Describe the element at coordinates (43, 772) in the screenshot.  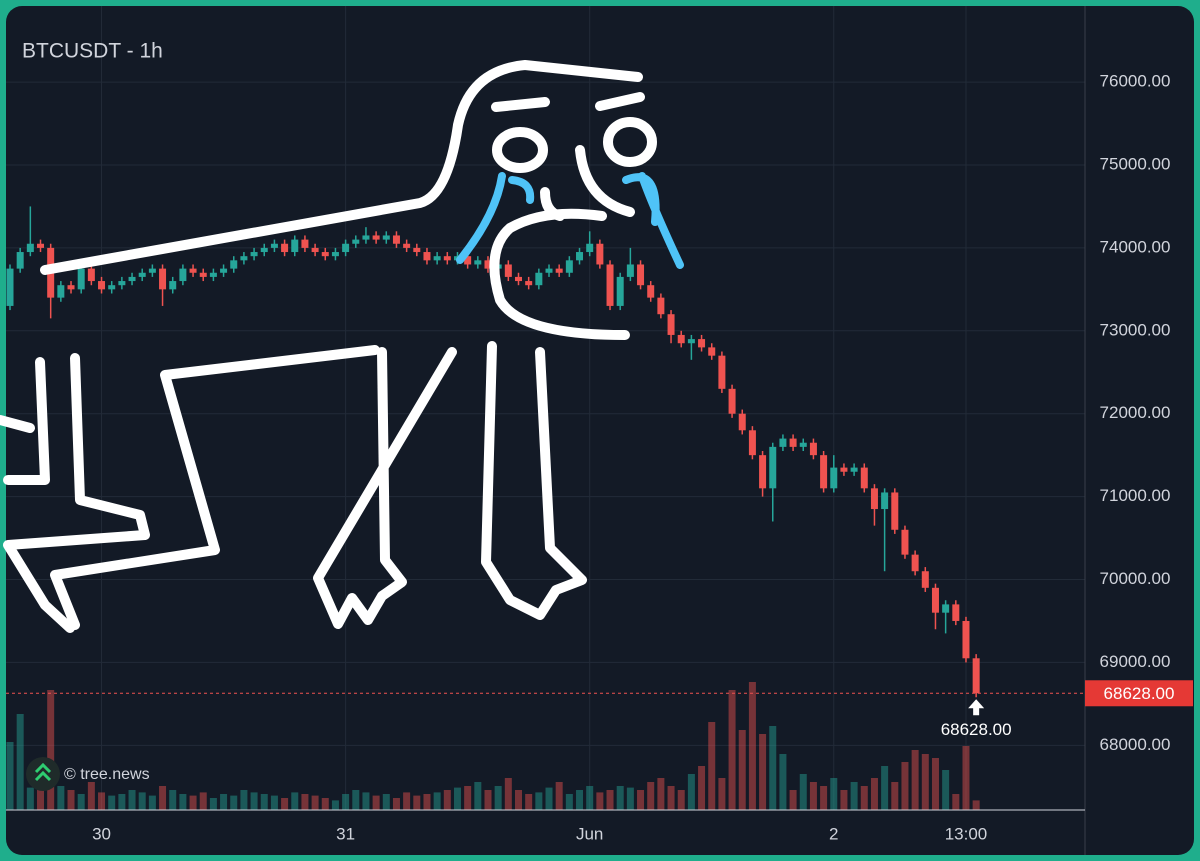
I see `logo-icon` at that location.